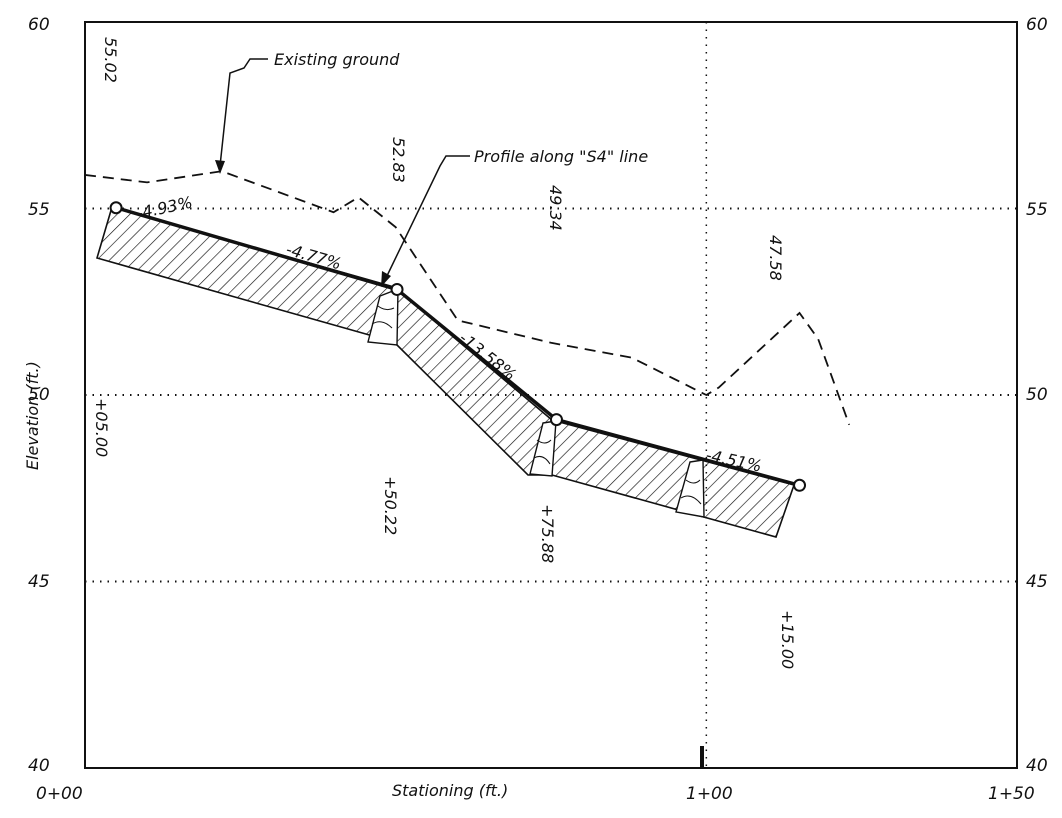 This screenshot has width=1062, height=818. Describe the element at coordinates (337, 59) in the screenshot. I see `existing-ground-label: Existing ground` at that location.